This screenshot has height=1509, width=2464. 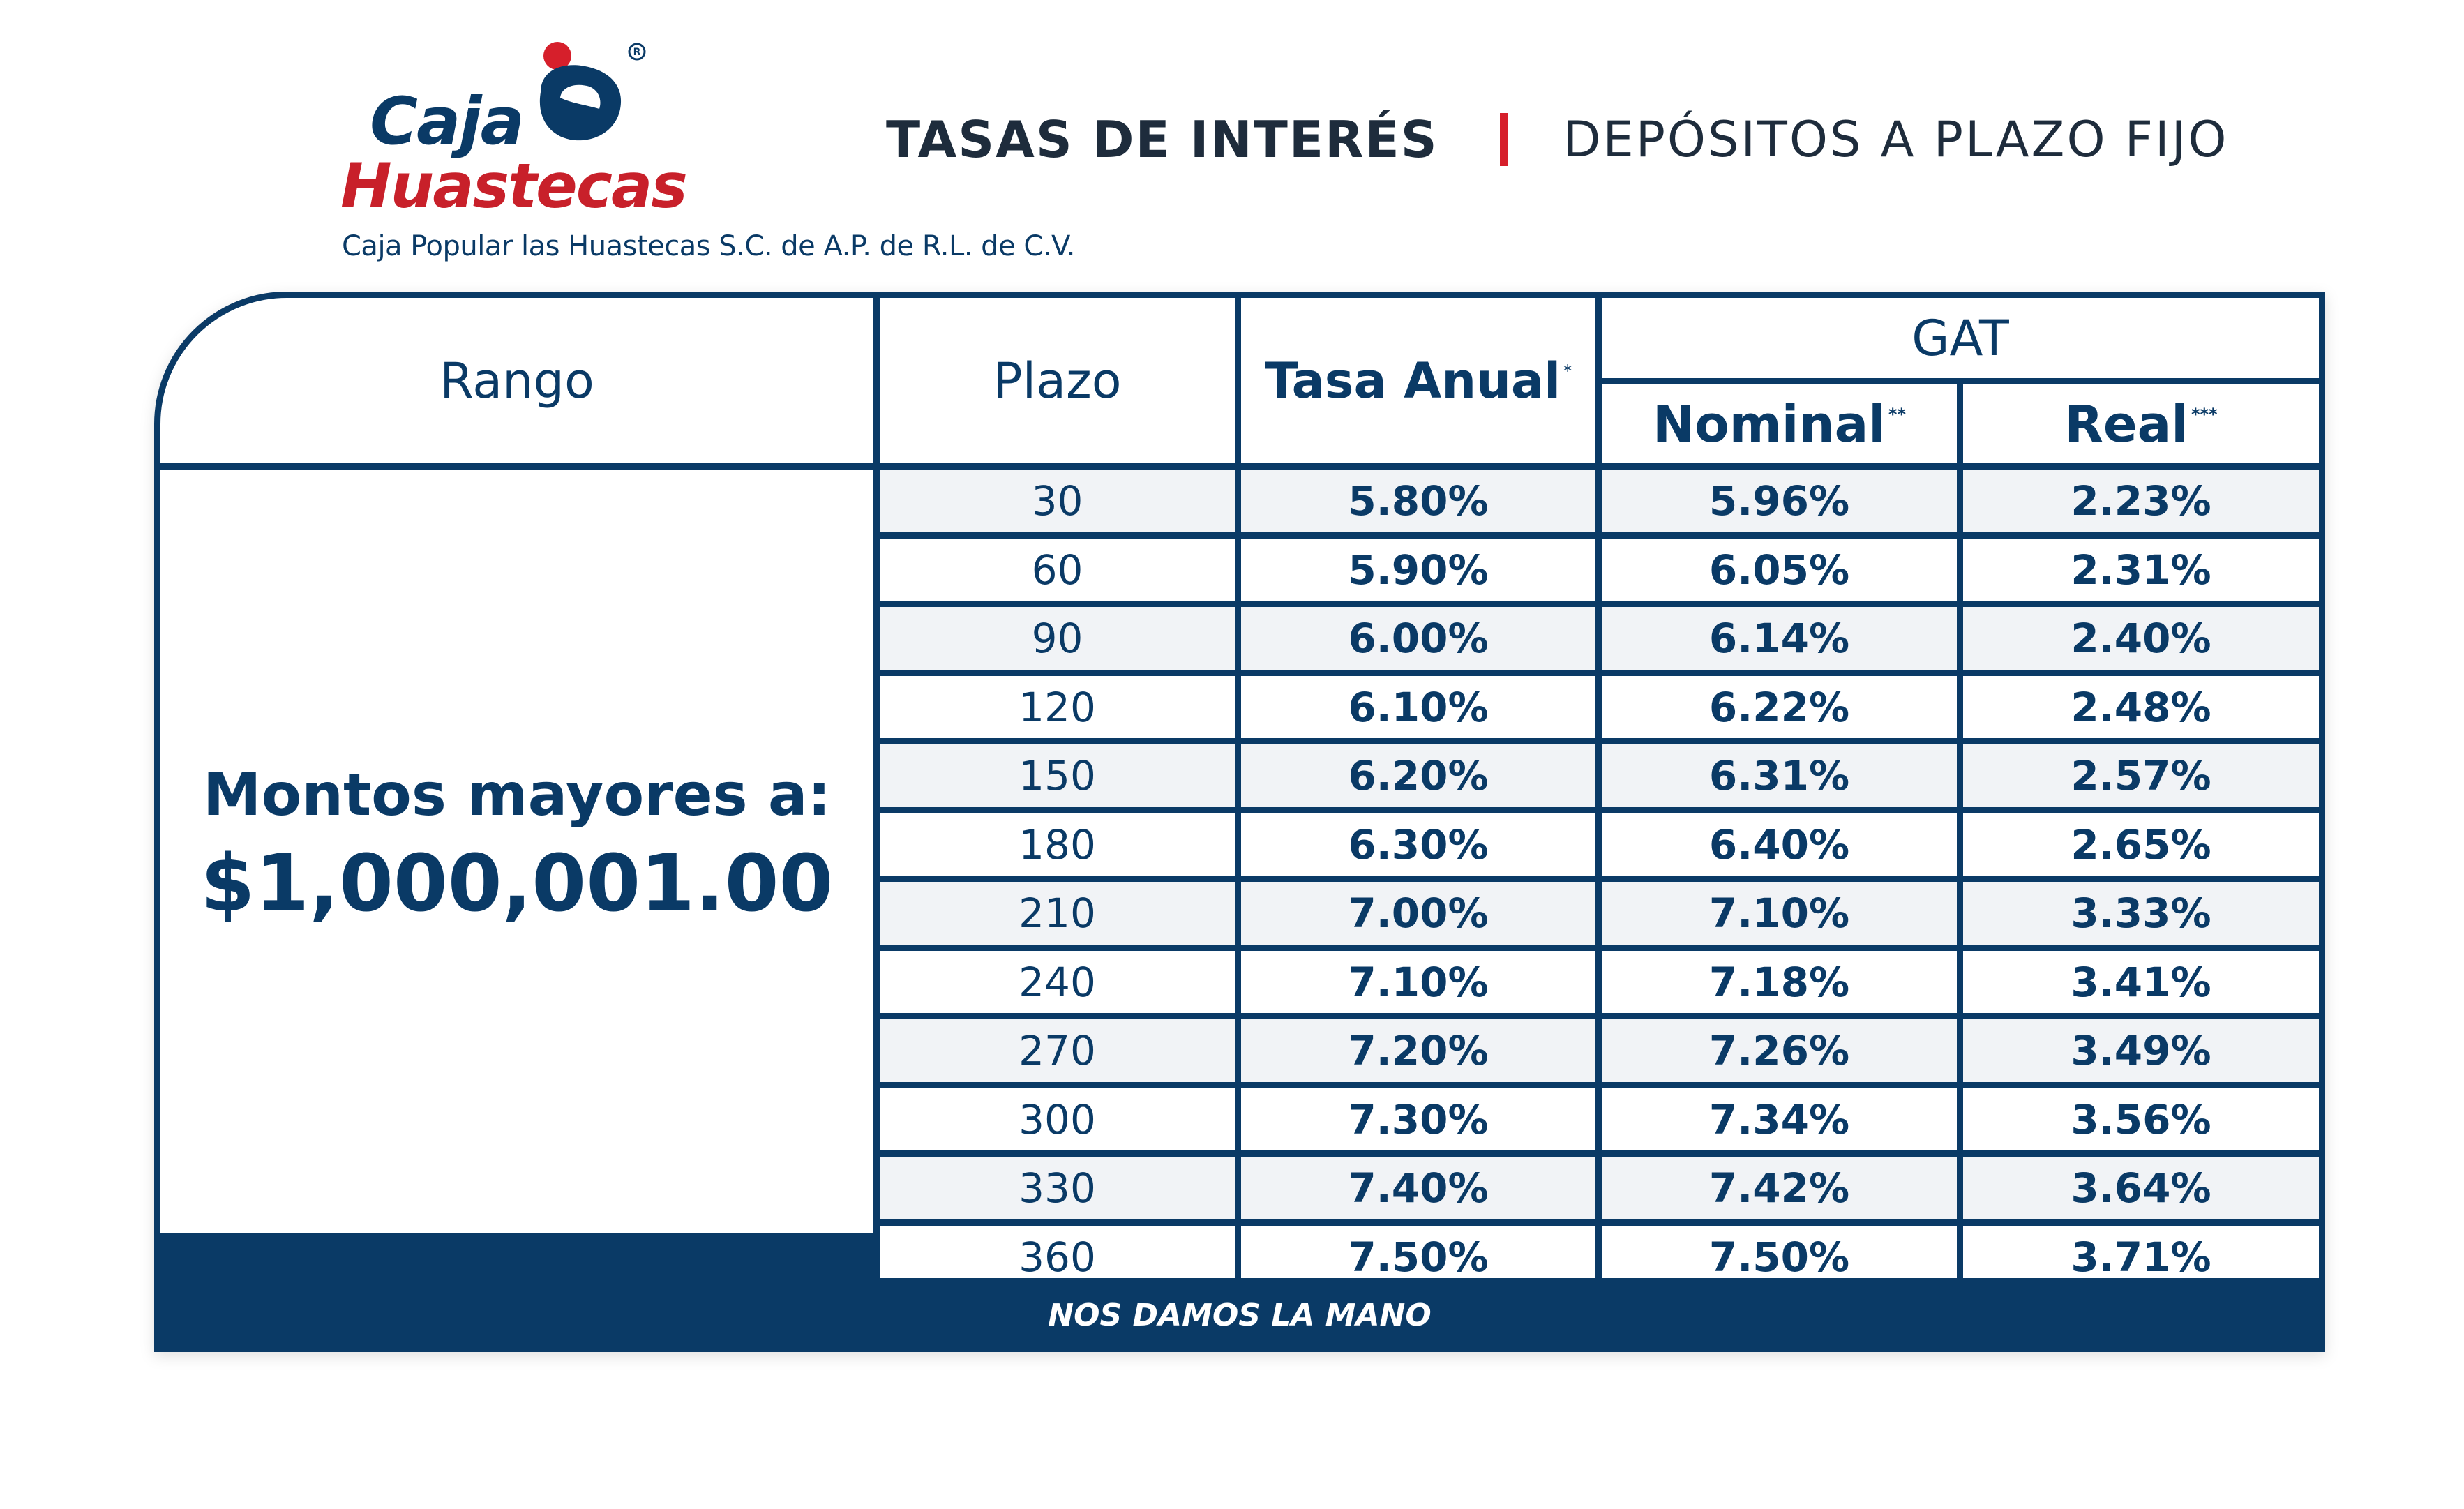 I want to click on real-header-label: Real, so click(x=2126, y=423).